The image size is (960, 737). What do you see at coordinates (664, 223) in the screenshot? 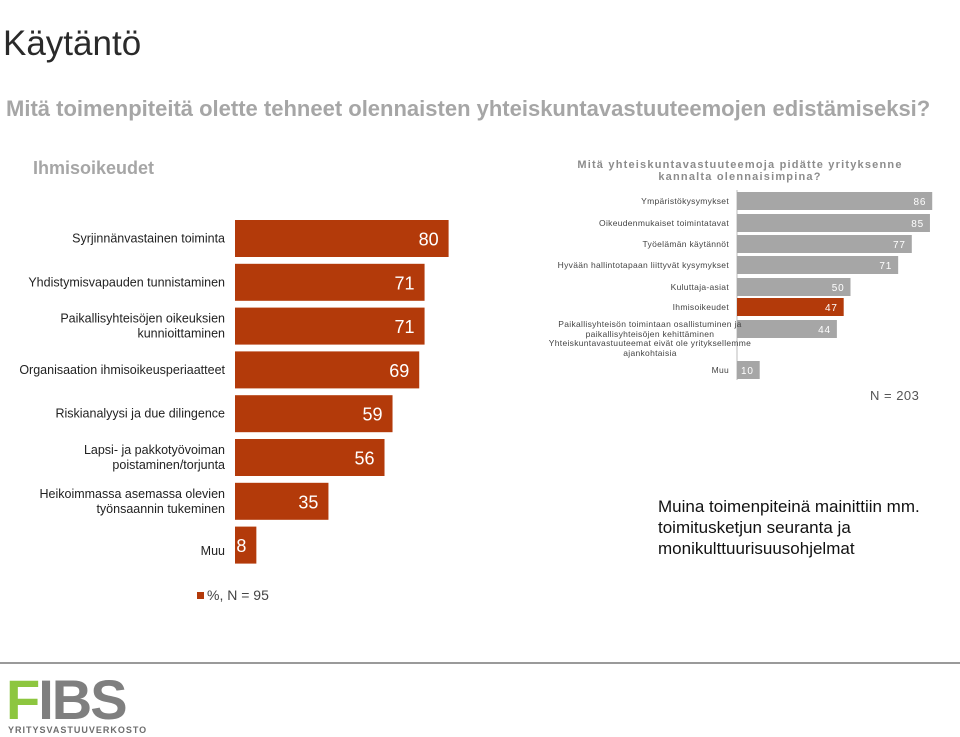
I see `right-category-label: Oikeudenmukaiset toimintatavat` at bounding box center [664, 223].